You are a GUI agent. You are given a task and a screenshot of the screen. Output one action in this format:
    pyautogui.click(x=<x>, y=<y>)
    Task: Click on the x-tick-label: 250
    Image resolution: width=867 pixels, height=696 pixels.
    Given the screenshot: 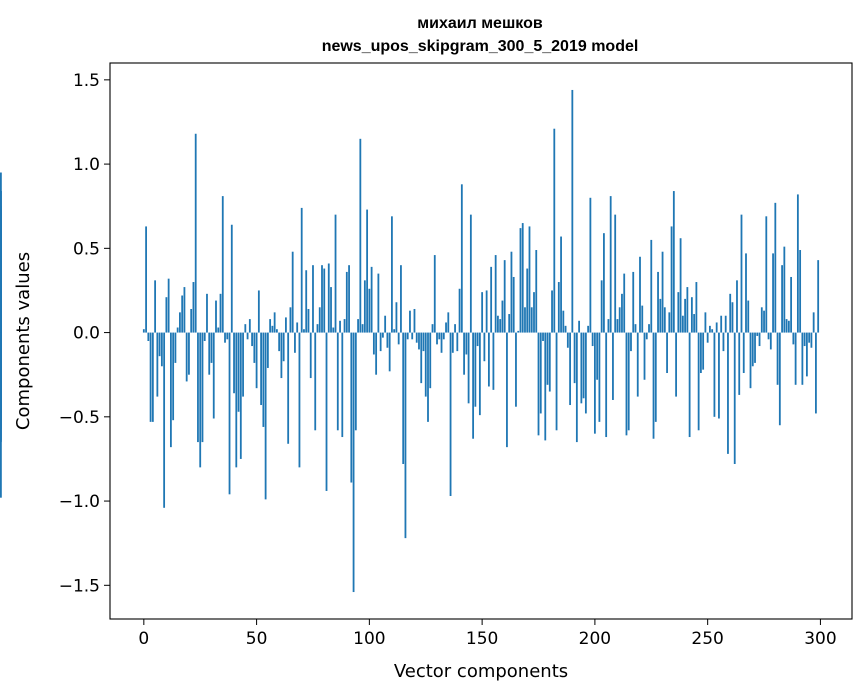 What is the action you would take?
    pyautogui.click(x=707, y=639)
    